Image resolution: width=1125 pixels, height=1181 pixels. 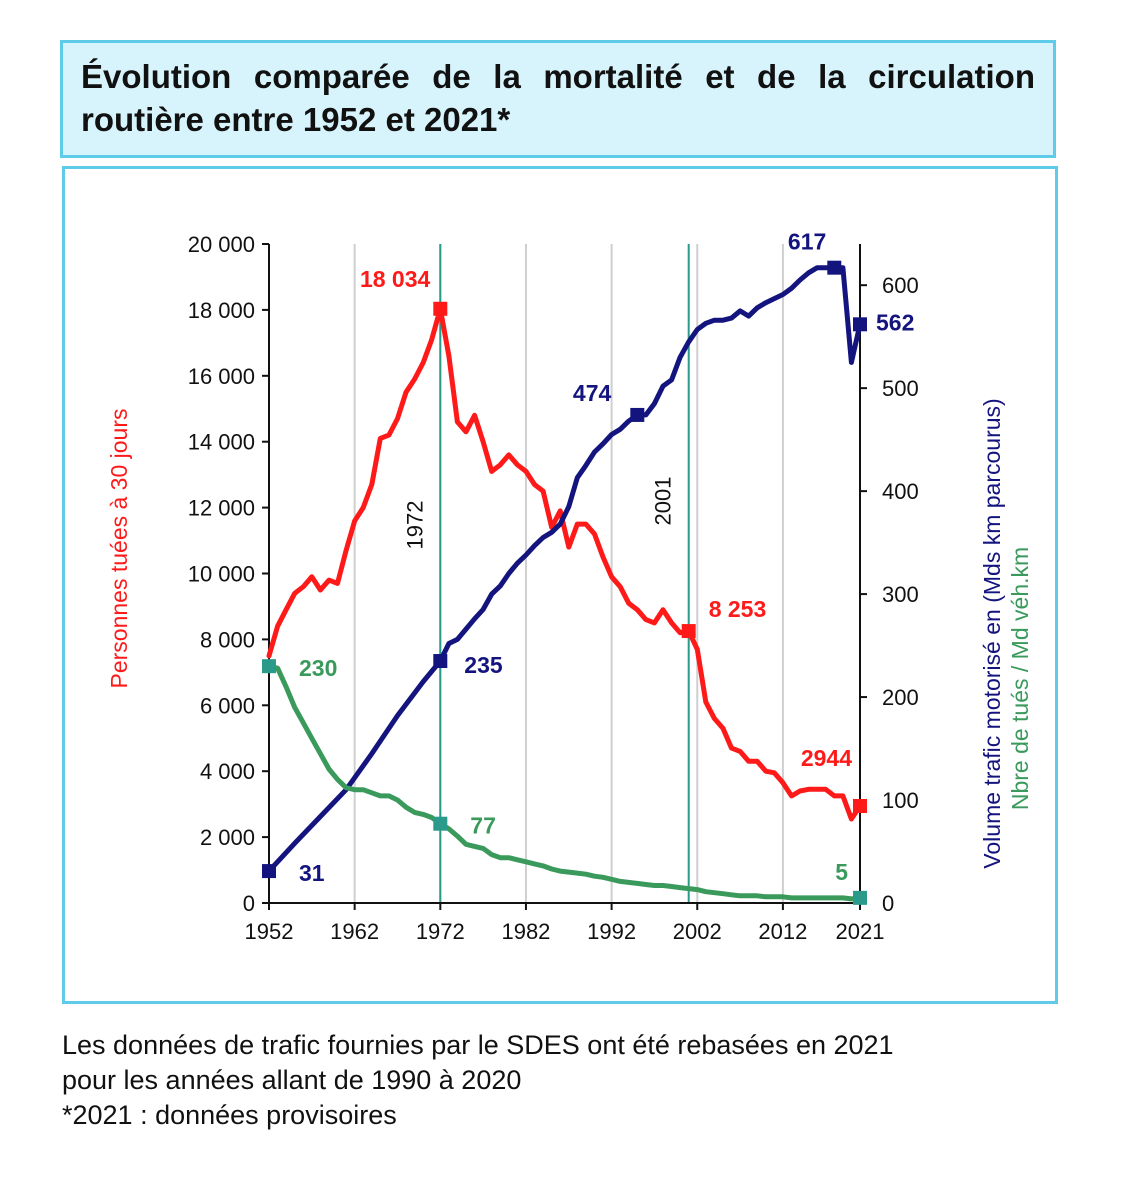 I want to click on left-tick-label: 20 000, so click(x=221, y=244).